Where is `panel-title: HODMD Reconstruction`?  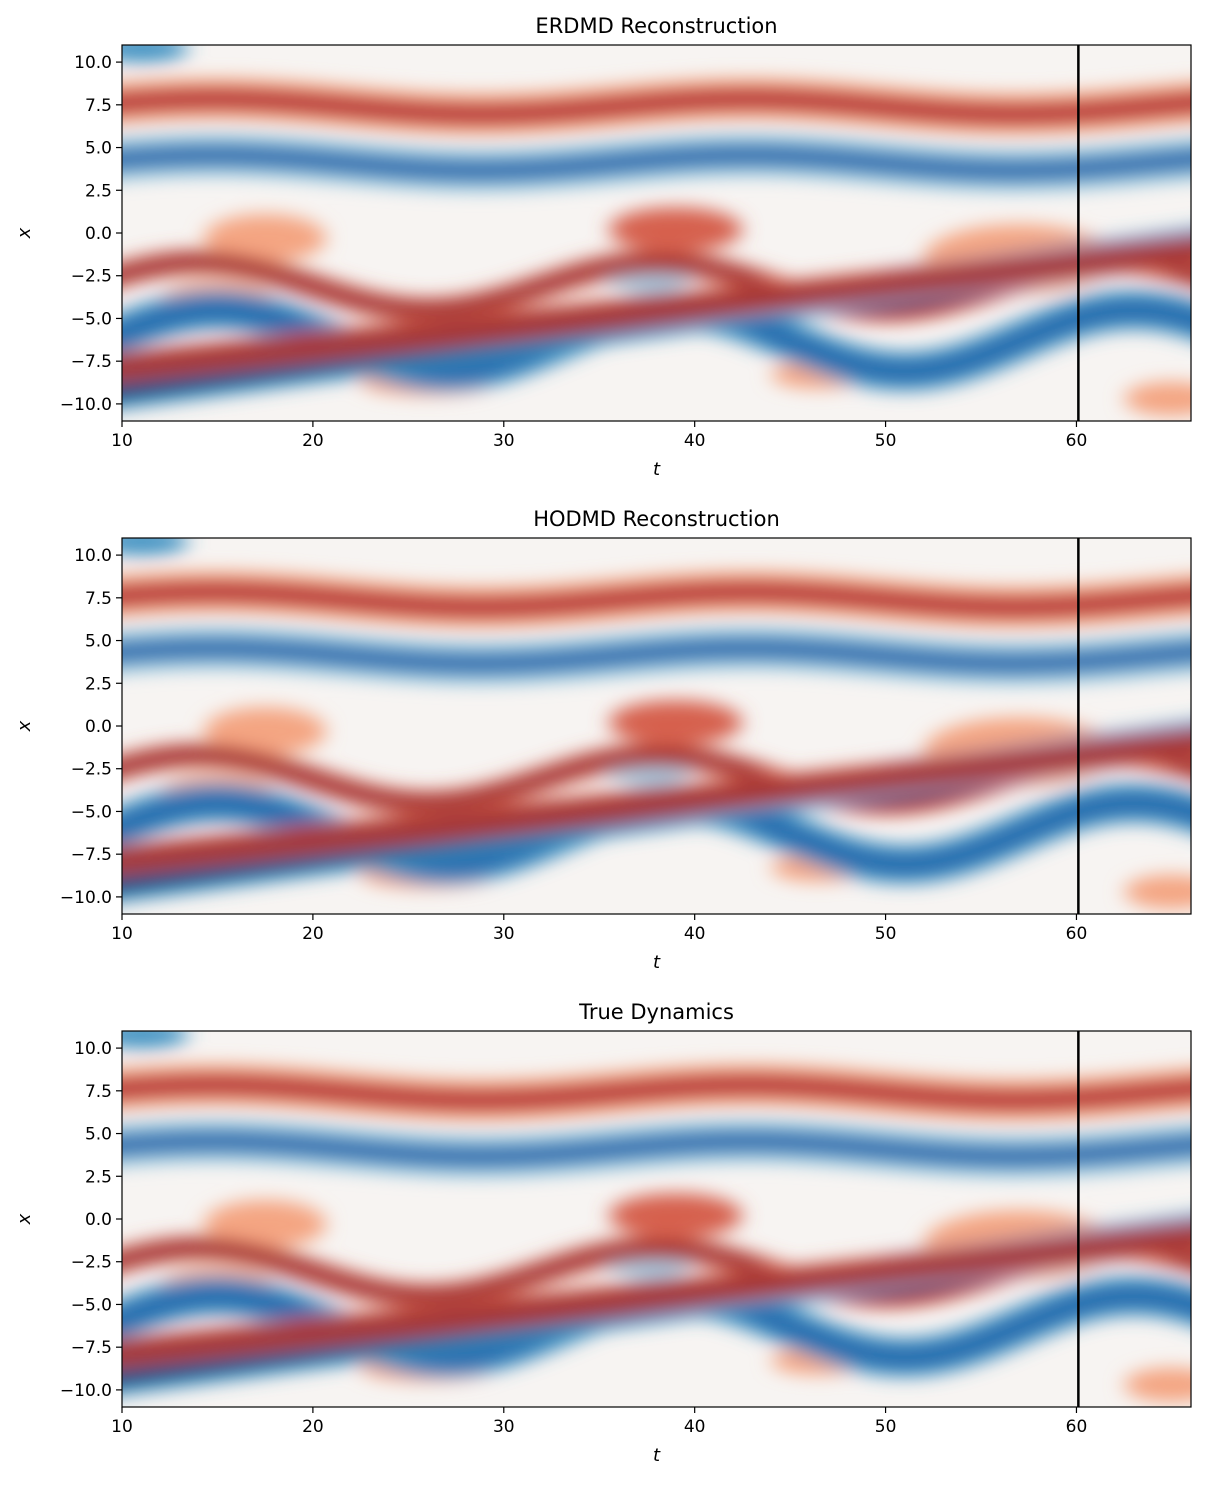
panel-title: HODMD Reconstruction is located at coordinates (656, 519).